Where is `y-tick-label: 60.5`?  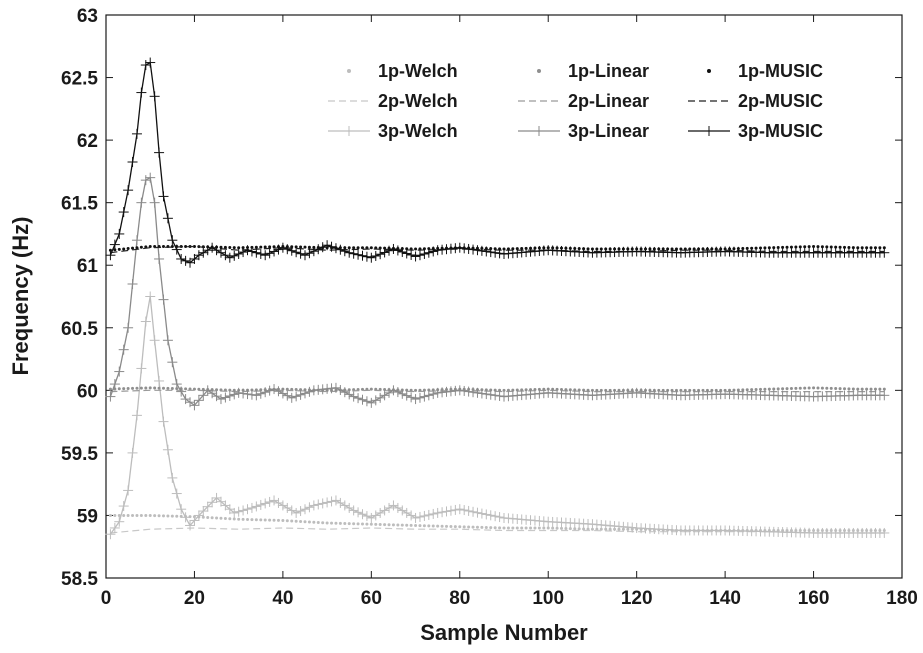
y-tick-label: 60.5 is located at coordinates (79, 329).